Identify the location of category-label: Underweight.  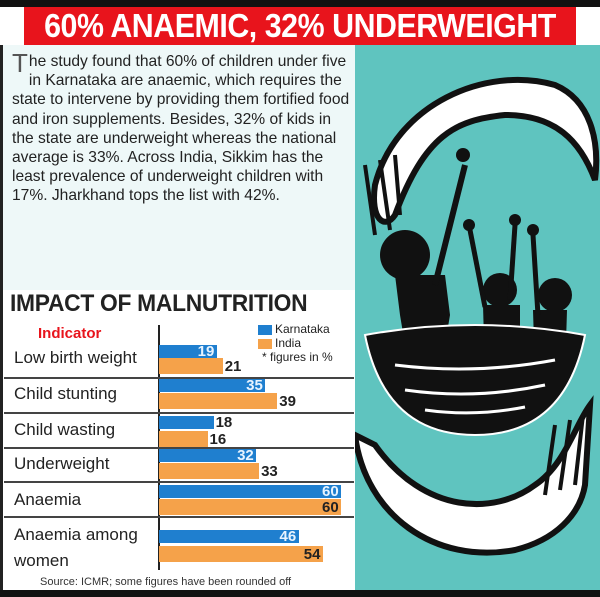
(62, 463).